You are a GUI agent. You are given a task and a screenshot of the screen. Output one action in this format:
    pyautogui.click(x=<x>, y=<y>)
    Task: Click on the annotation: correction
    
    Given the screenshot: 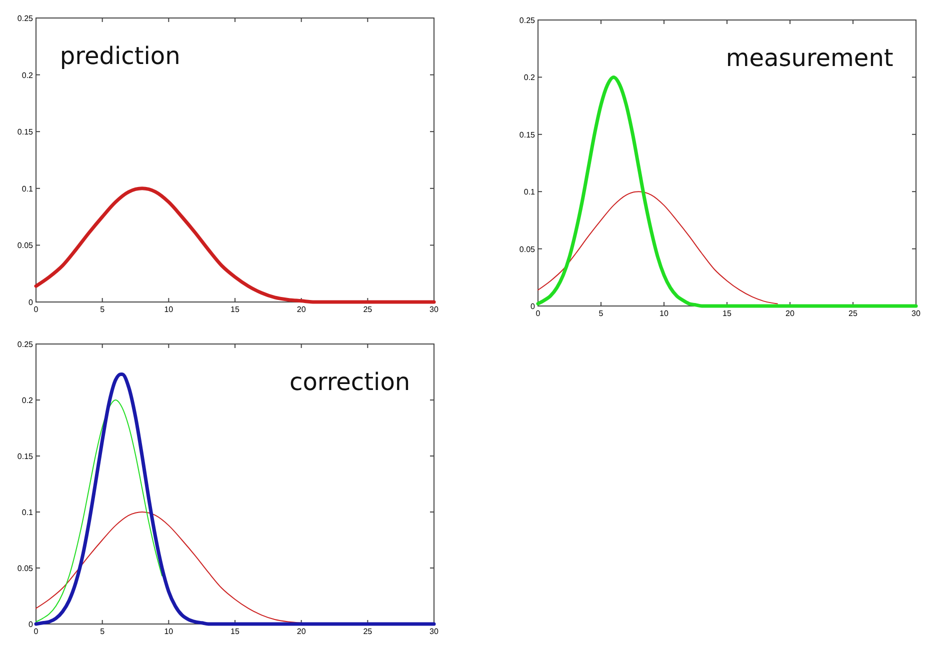 What is the action you would take?
    pyautogui.click(x=350, y=382)
    